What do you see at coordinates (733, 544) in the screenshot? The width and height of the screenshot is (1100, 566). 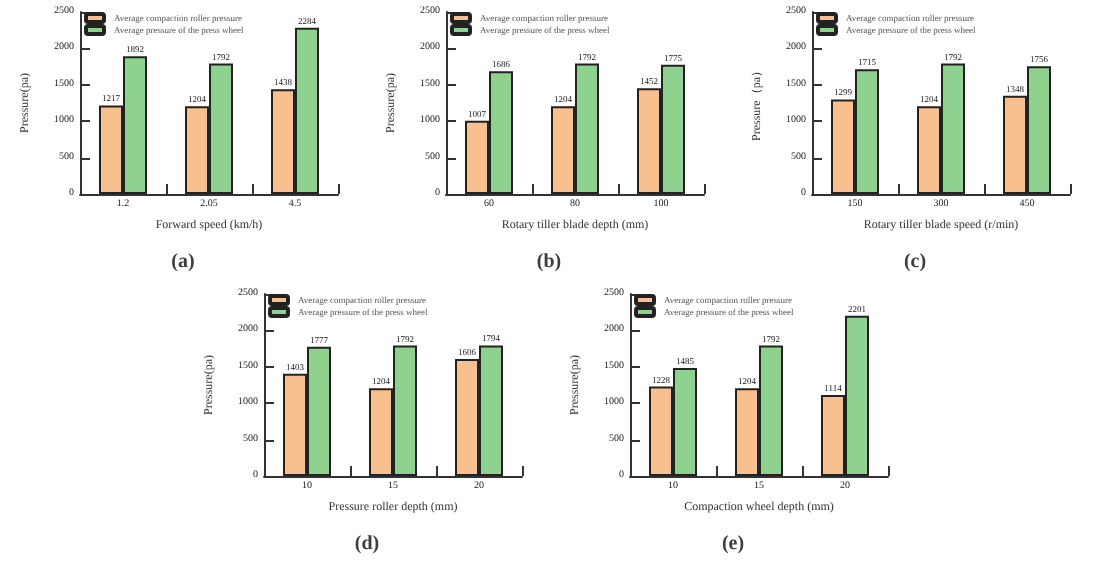 I see `text: (e)` at bounding box center [733, 544].